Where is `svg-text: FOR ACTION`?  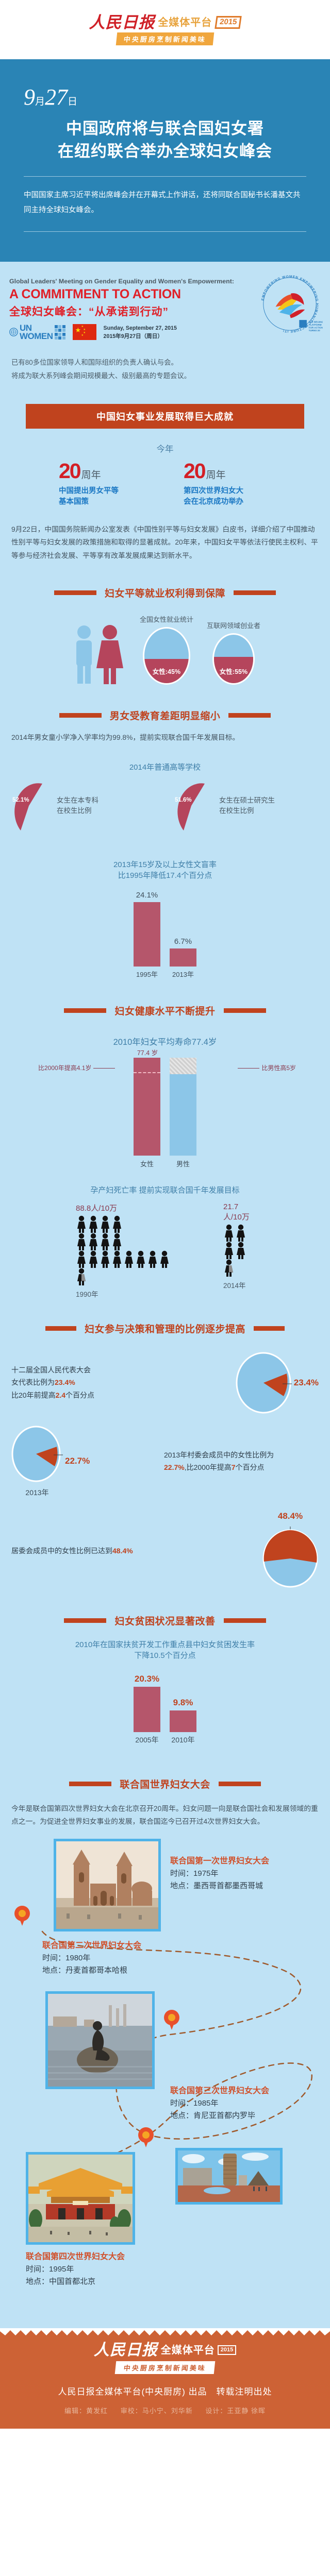
svg-text: FOR ACTION is located at coordinates (316, 328).